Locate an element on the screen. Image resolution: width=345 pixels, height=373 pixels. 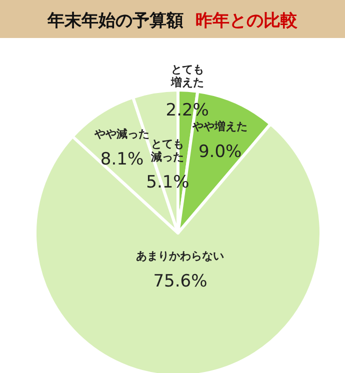
data-label: 8.1% is located at coordinates (122, 160).